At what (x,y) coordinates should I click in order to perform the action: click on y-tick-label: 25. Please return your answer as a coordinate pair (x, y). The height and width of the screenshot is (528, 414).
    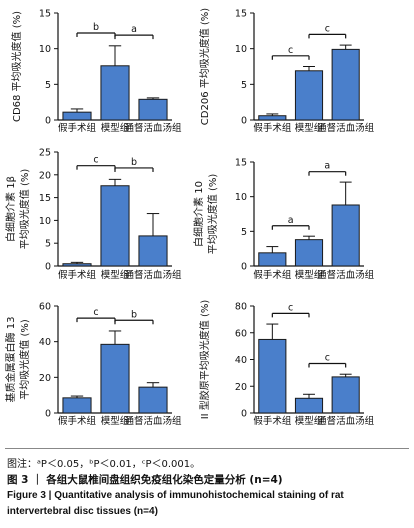
    Looking at the image, I should click on (45, 153).